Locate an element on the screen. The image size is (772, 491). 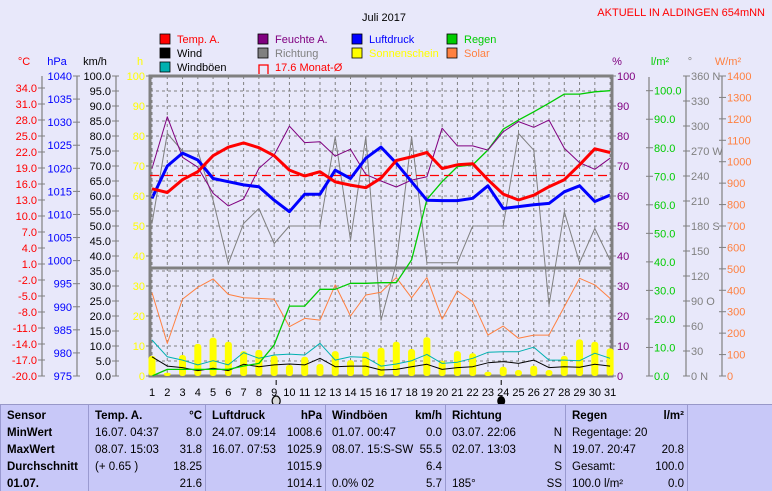
axis-tick-label-direction: 150 is located at coordinates (700, 252).